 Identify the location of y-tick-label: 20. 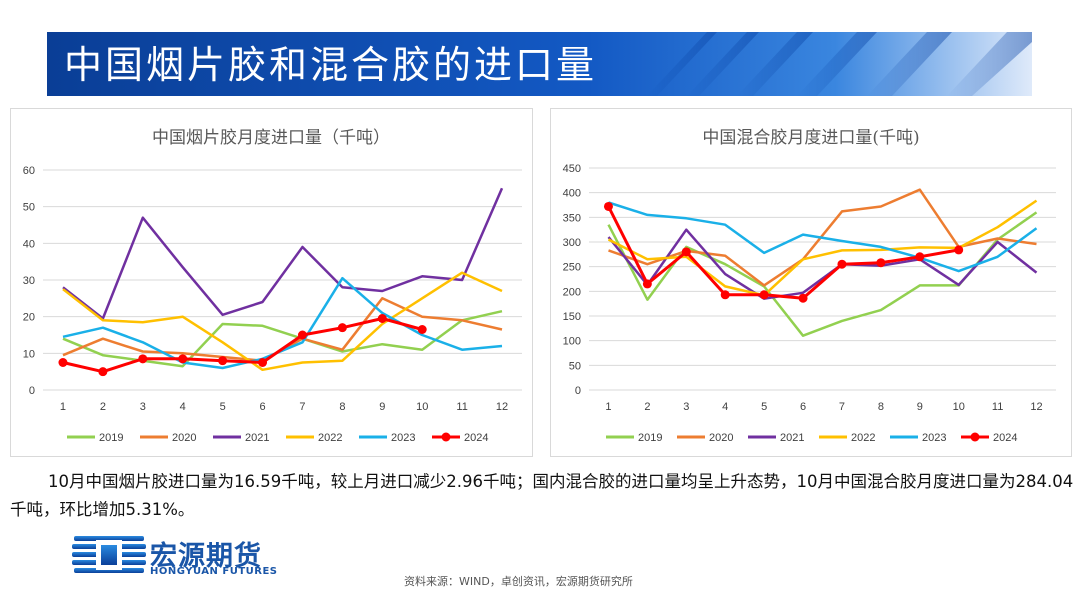
(29, 318).